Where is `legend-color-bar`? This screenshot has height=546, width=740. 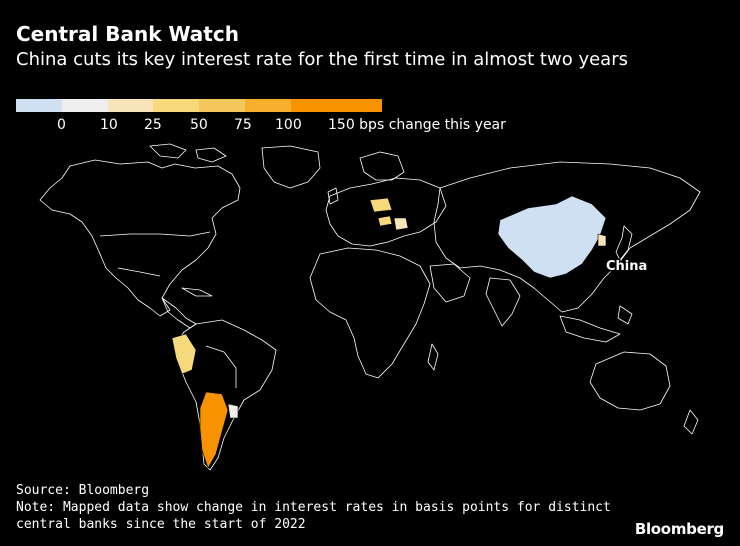
legend-color-bar is located at coordinates (199, 105).